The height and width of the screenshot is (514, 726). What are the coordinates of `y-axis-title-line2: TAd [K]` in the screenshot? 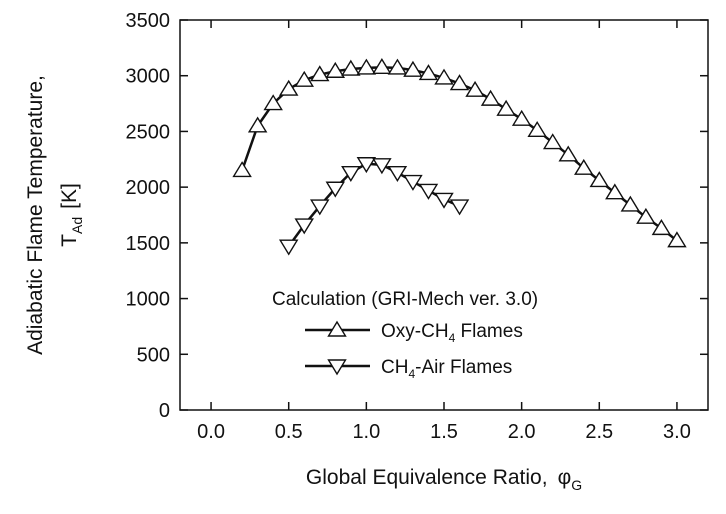 It's located at (71, 215).